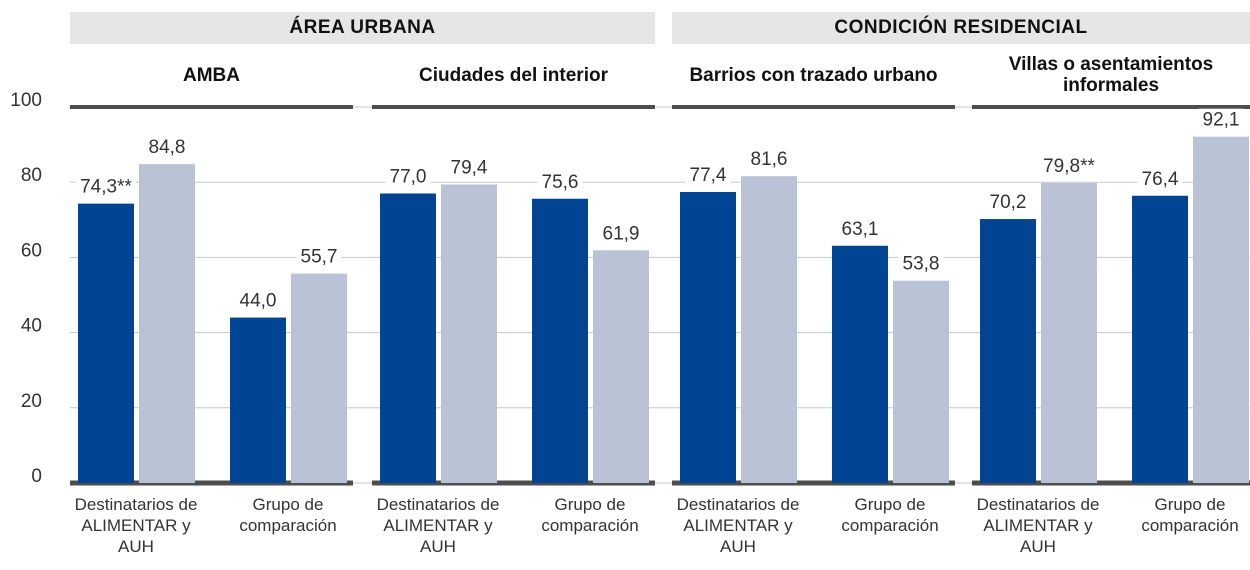  I want to click on value-label: 74,3**, so click(106, 187).